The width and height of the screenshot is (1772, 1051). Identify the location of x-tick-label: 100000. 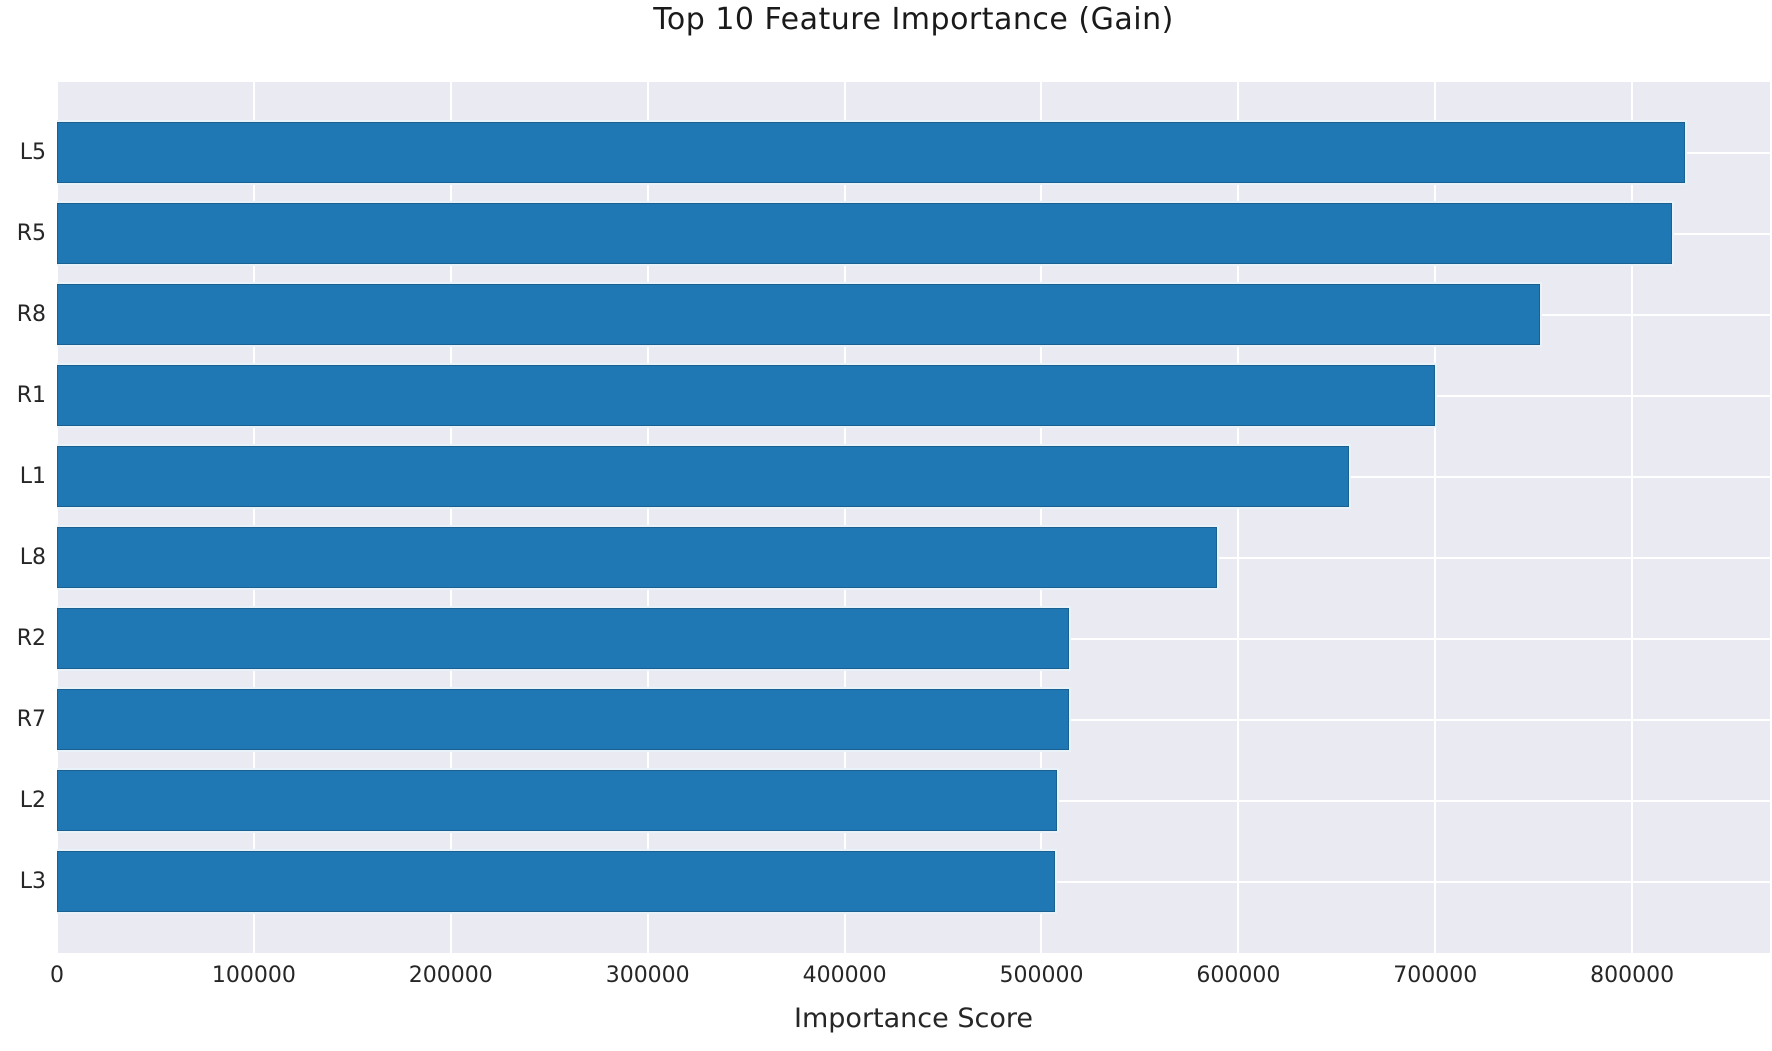
(253, 975).